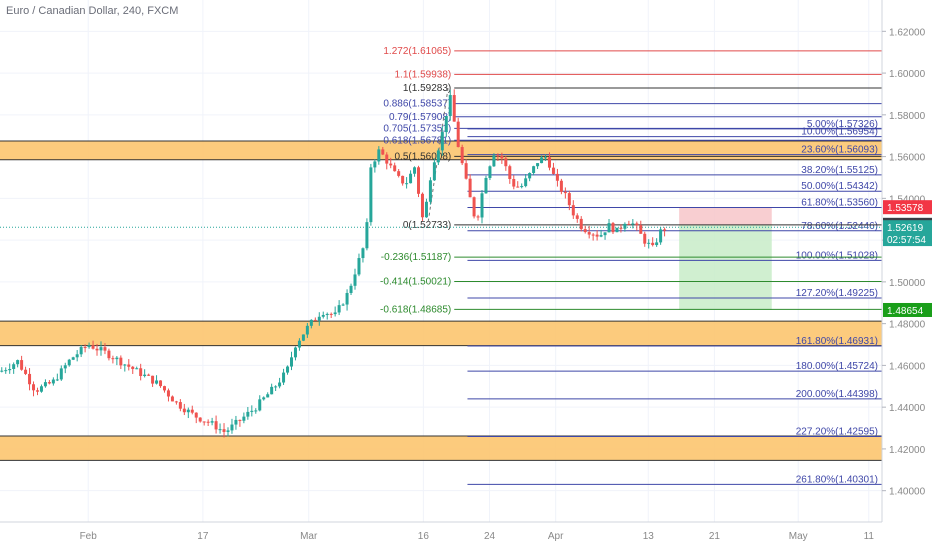 The width and height of the screenshot is (932, 555). Describe the element at coordinates (907, 32) in the screenshot. I see `y-tick-label: 1.62000` at that location.